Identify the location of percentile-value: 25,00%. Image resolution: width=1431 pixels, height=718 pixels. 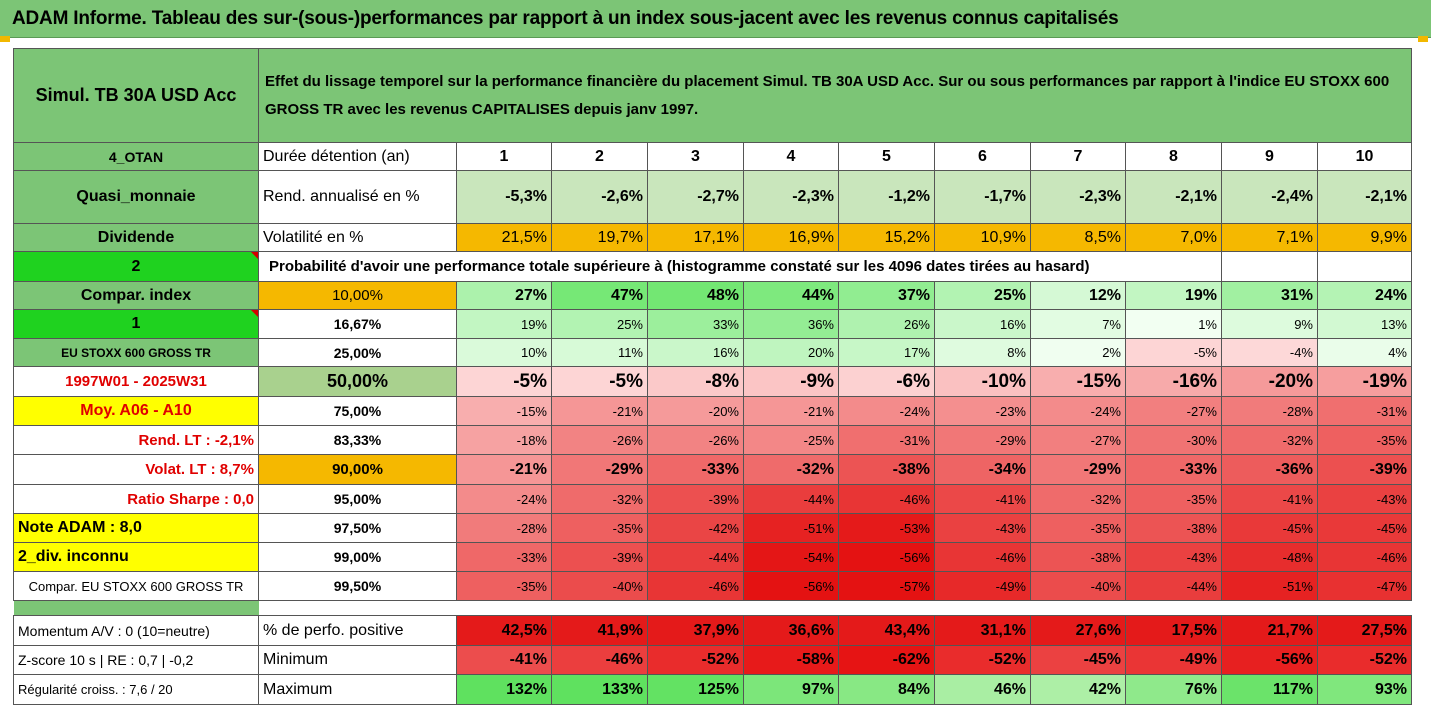
(357, 352).